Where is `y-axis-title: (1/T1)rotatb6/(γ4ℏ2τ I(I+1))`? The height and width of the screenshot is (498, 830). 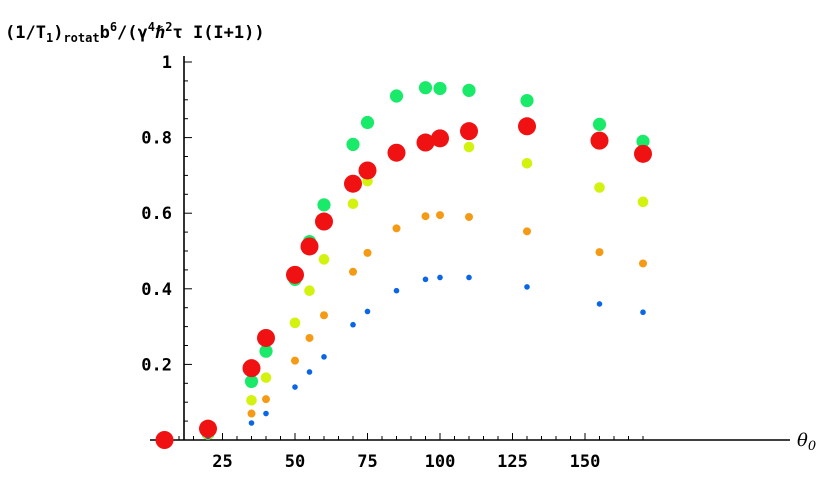 y-axis-title: (1/T1)rotatb6/(γ4ℏ2τ I(I+1)) is located at coordinates (135, 32).